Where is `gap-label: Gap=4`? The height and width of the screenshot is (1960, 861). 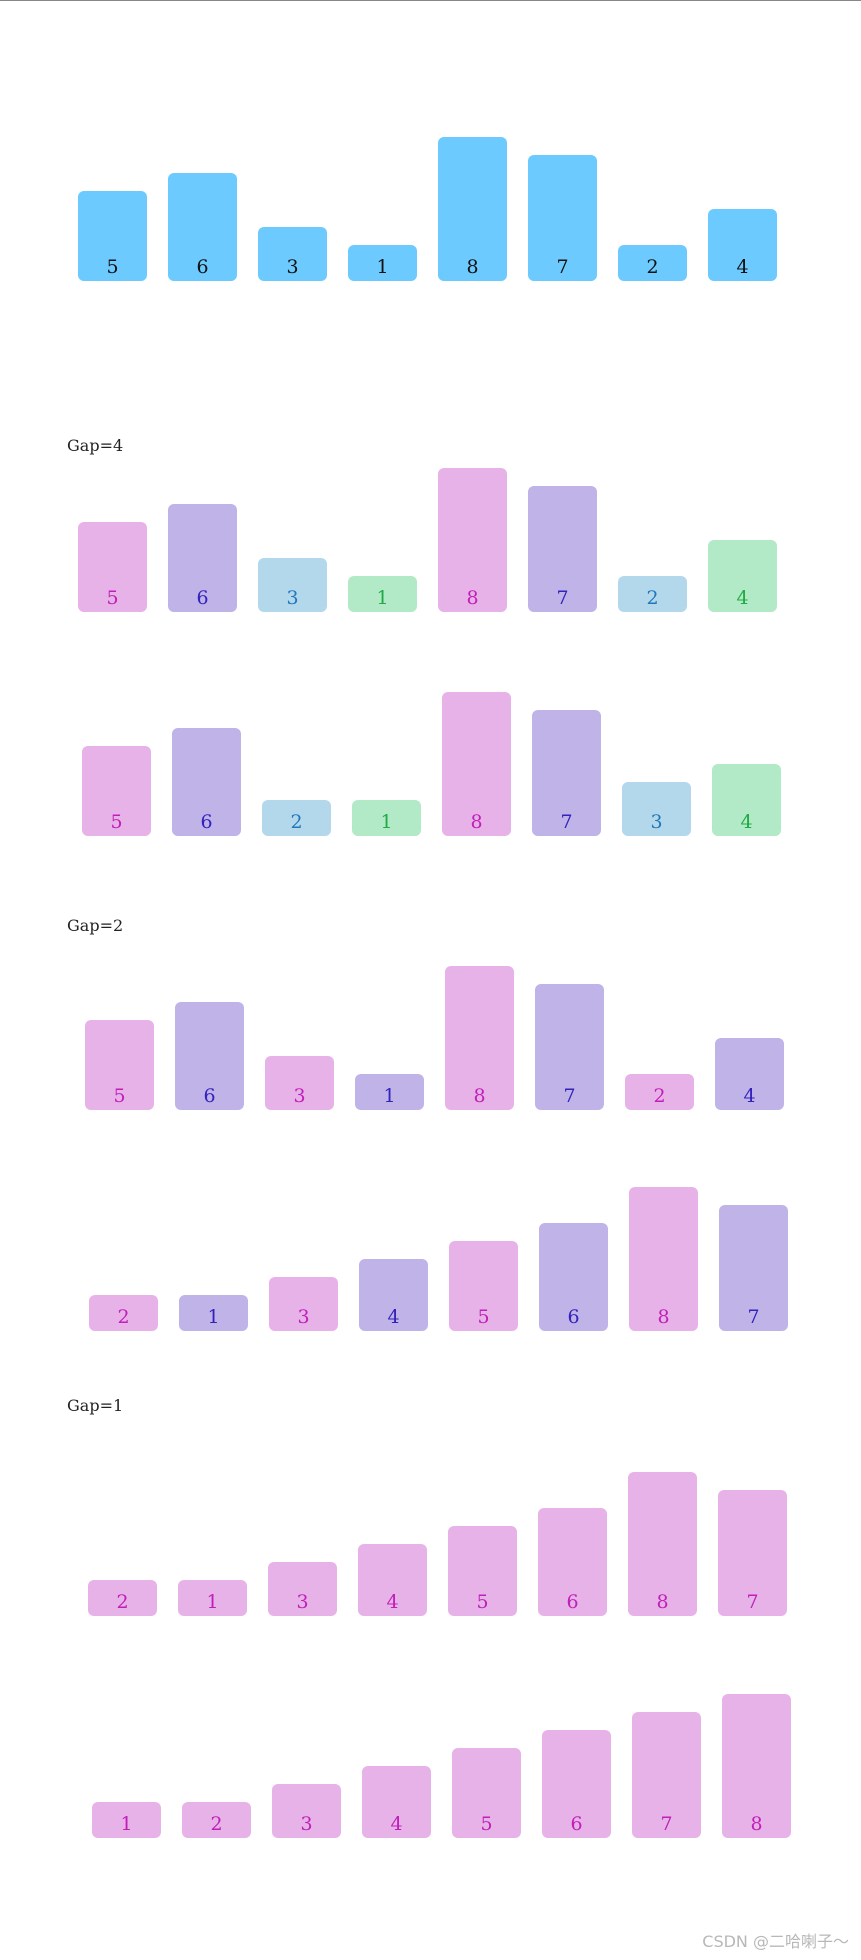
gap-label: Gap=4 is located at coordinates (95, 445).